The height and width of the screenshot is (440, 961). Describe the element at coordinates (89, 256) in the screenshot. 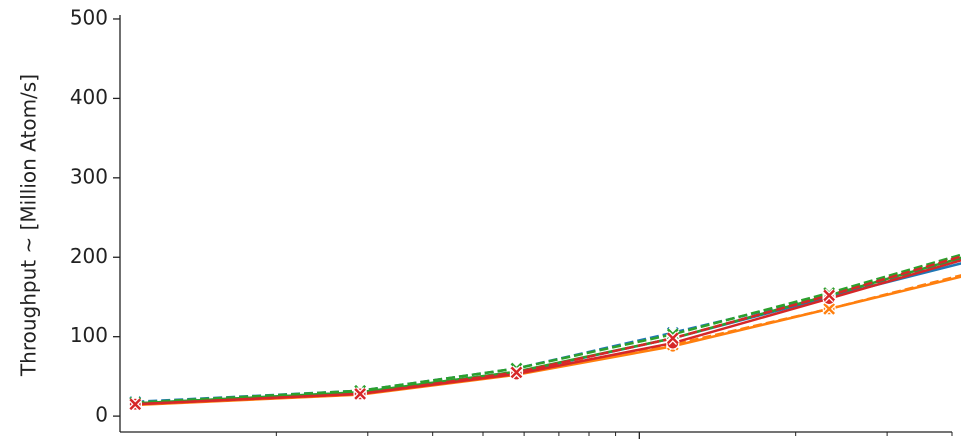

I see `y-tick-label: 200` at that location.